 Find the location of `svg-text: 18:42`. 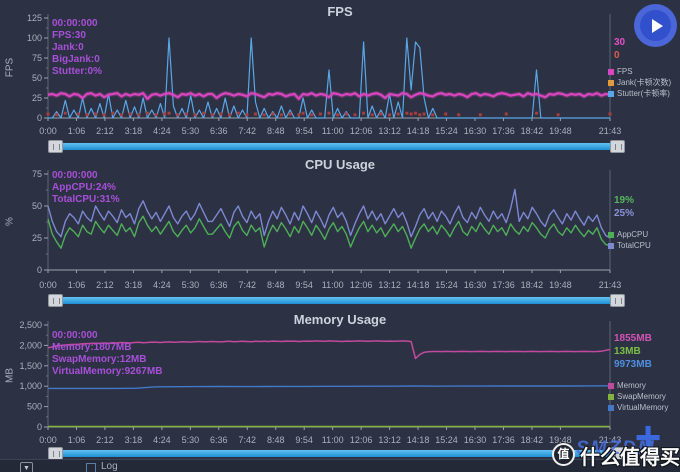

svg-text: 18:42 is located at coordinates (532, 285).